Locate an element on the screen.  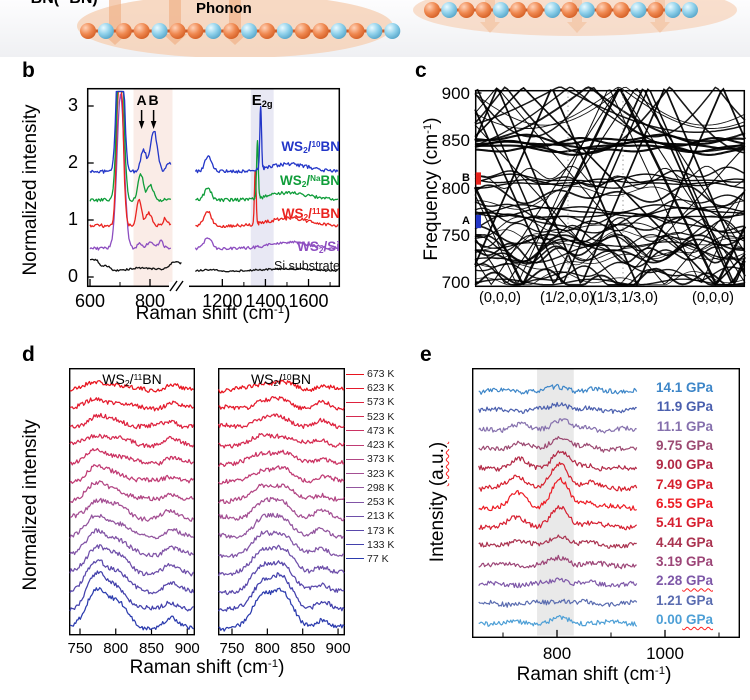
e2g-annotation: E2g is located at coordinates (262, 101).